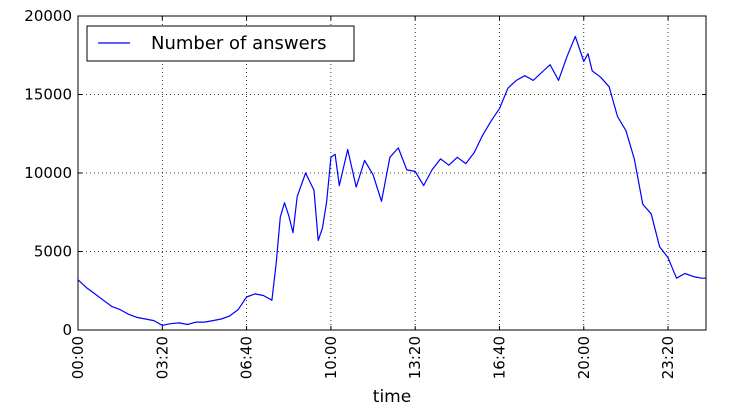 This screenshot has height=414, width=748. What do you see at coordinates (239, 43) in the screenshot?
I see `legend-label: Number of answers` at bounding box center [239, 43].